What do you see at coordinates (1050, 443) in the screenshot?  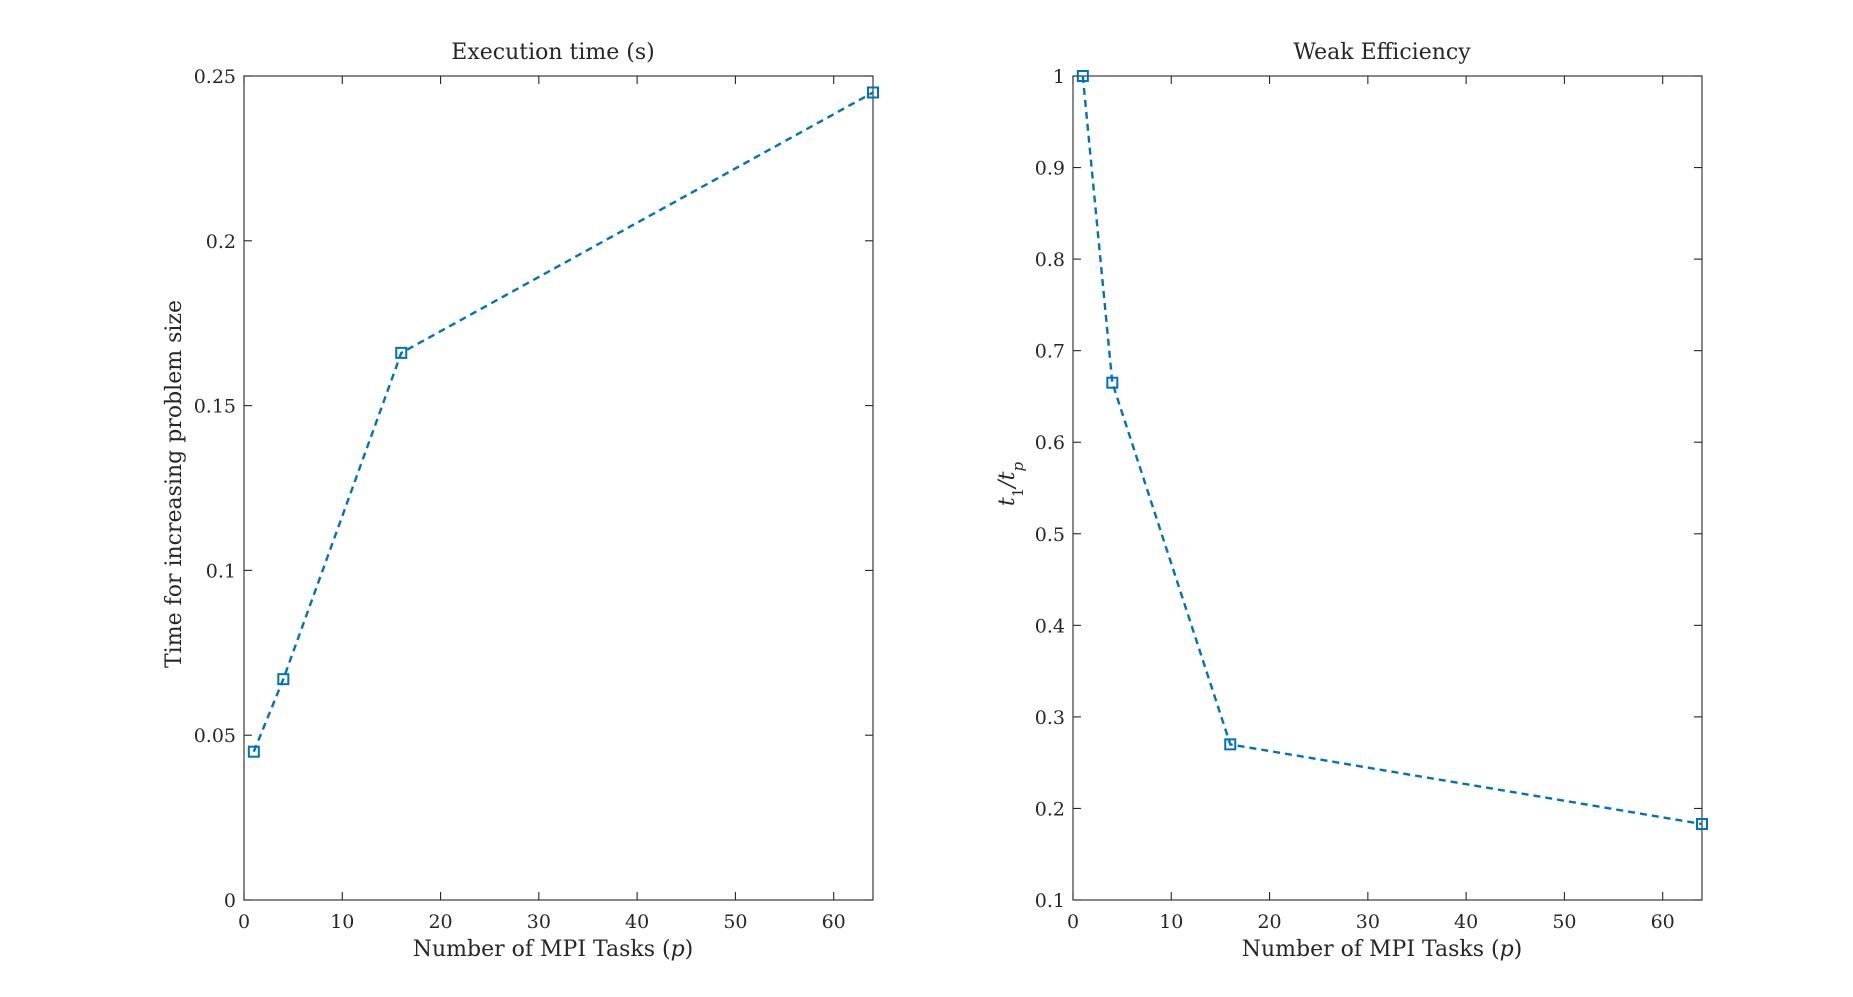 I see `y-tick-label: 0.6` at bounding box center [1050, 443].